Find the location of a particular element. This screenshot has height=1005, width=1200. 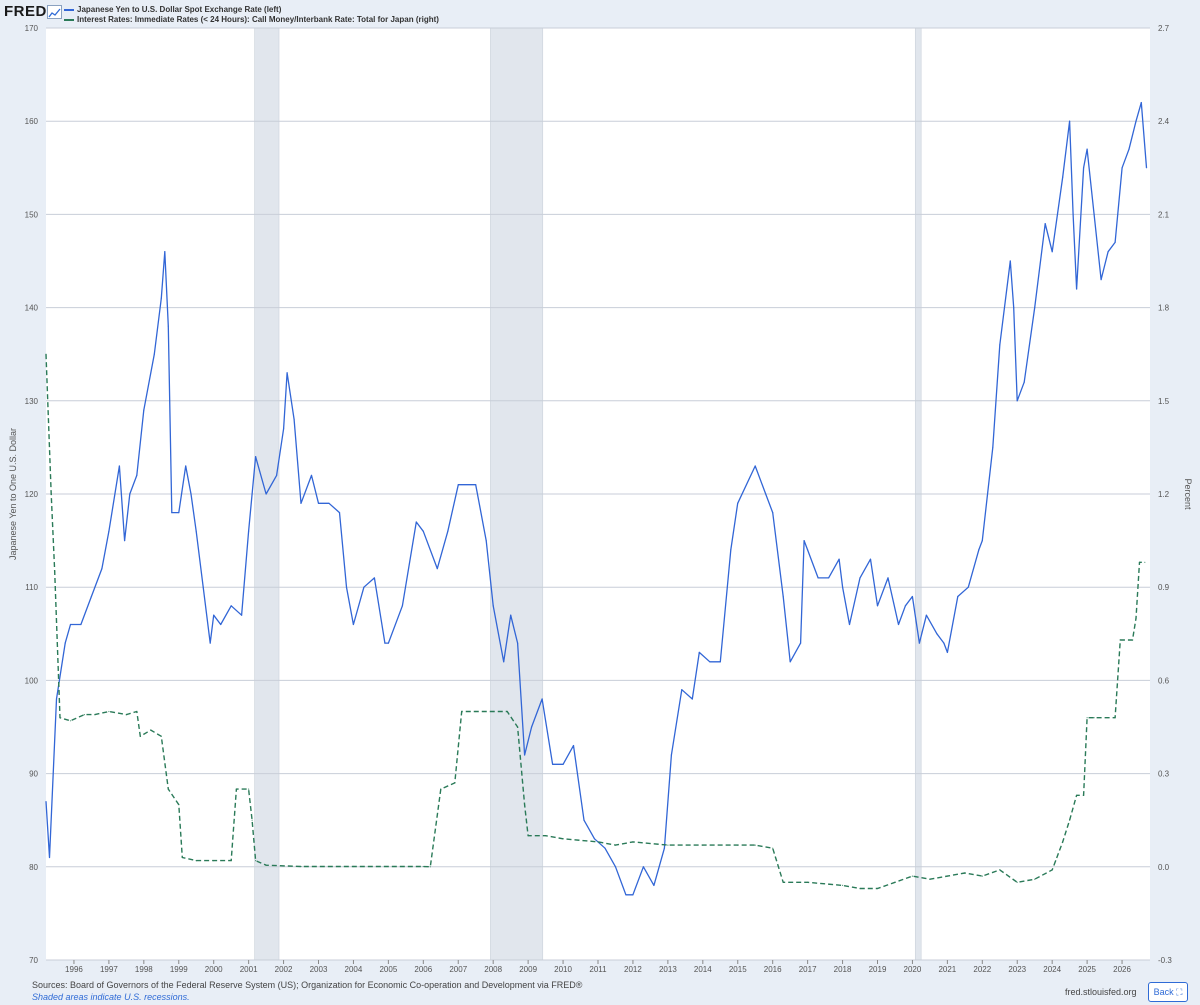

right-tick-label: 1.2 is located at coordinates (1164, 494).